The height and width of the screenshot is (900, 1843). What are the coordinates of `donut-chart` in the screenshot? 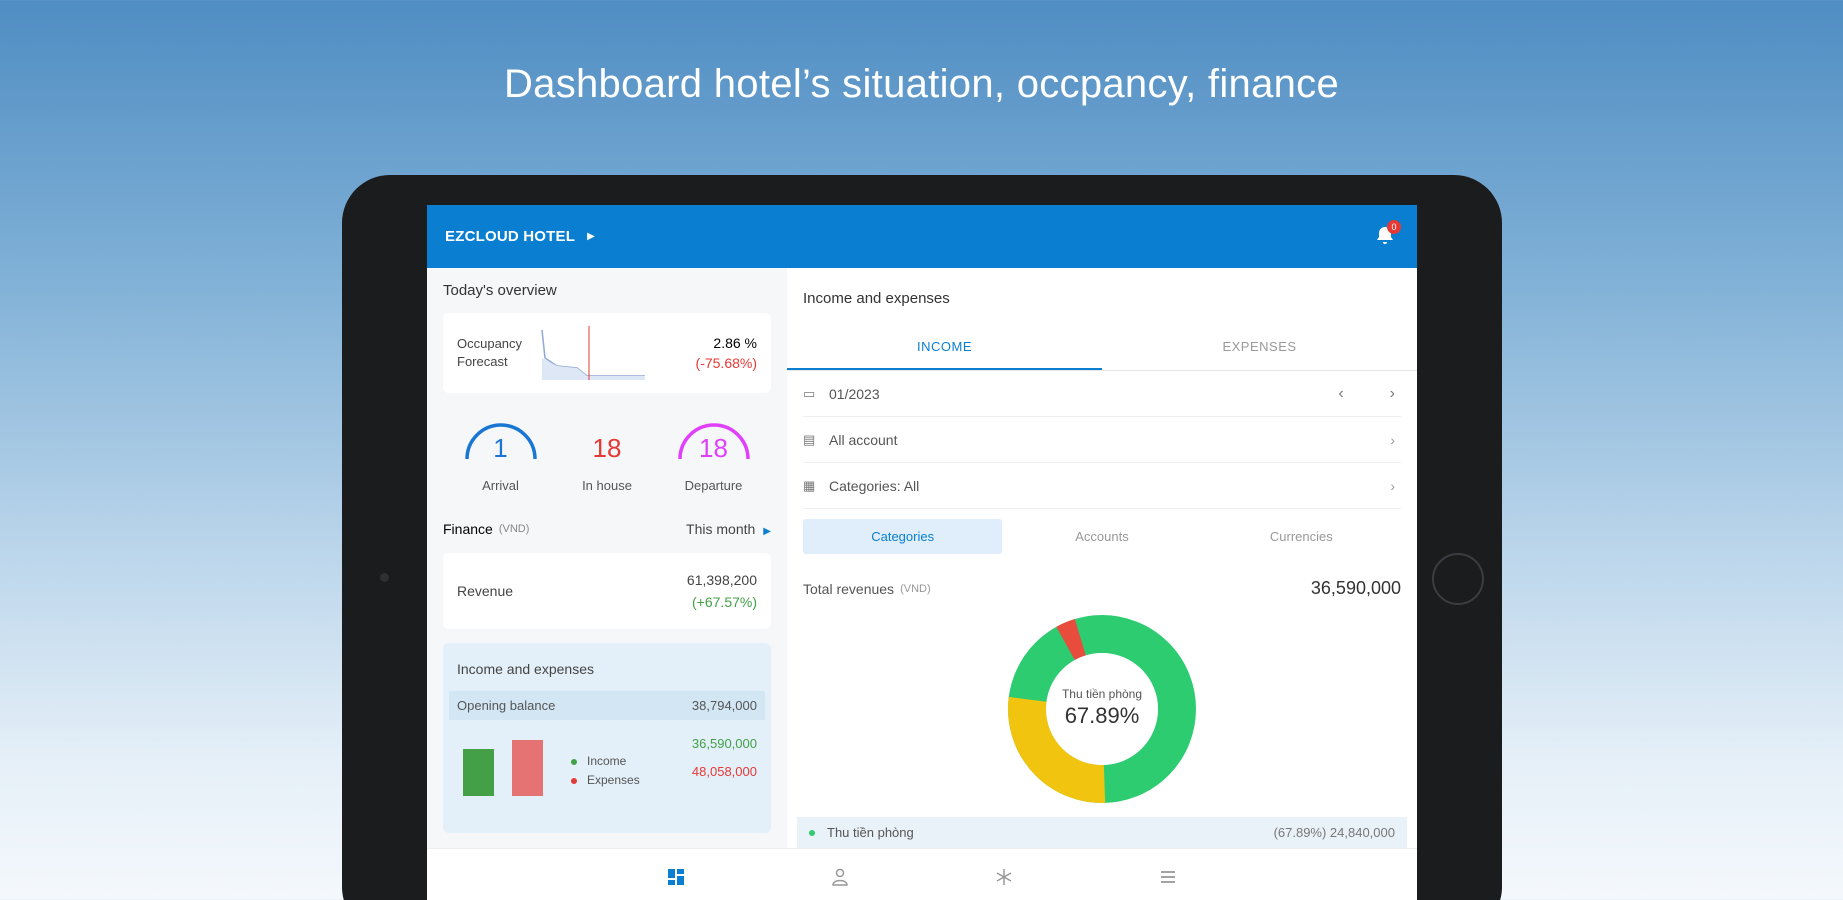 It's located at (1102, 709).